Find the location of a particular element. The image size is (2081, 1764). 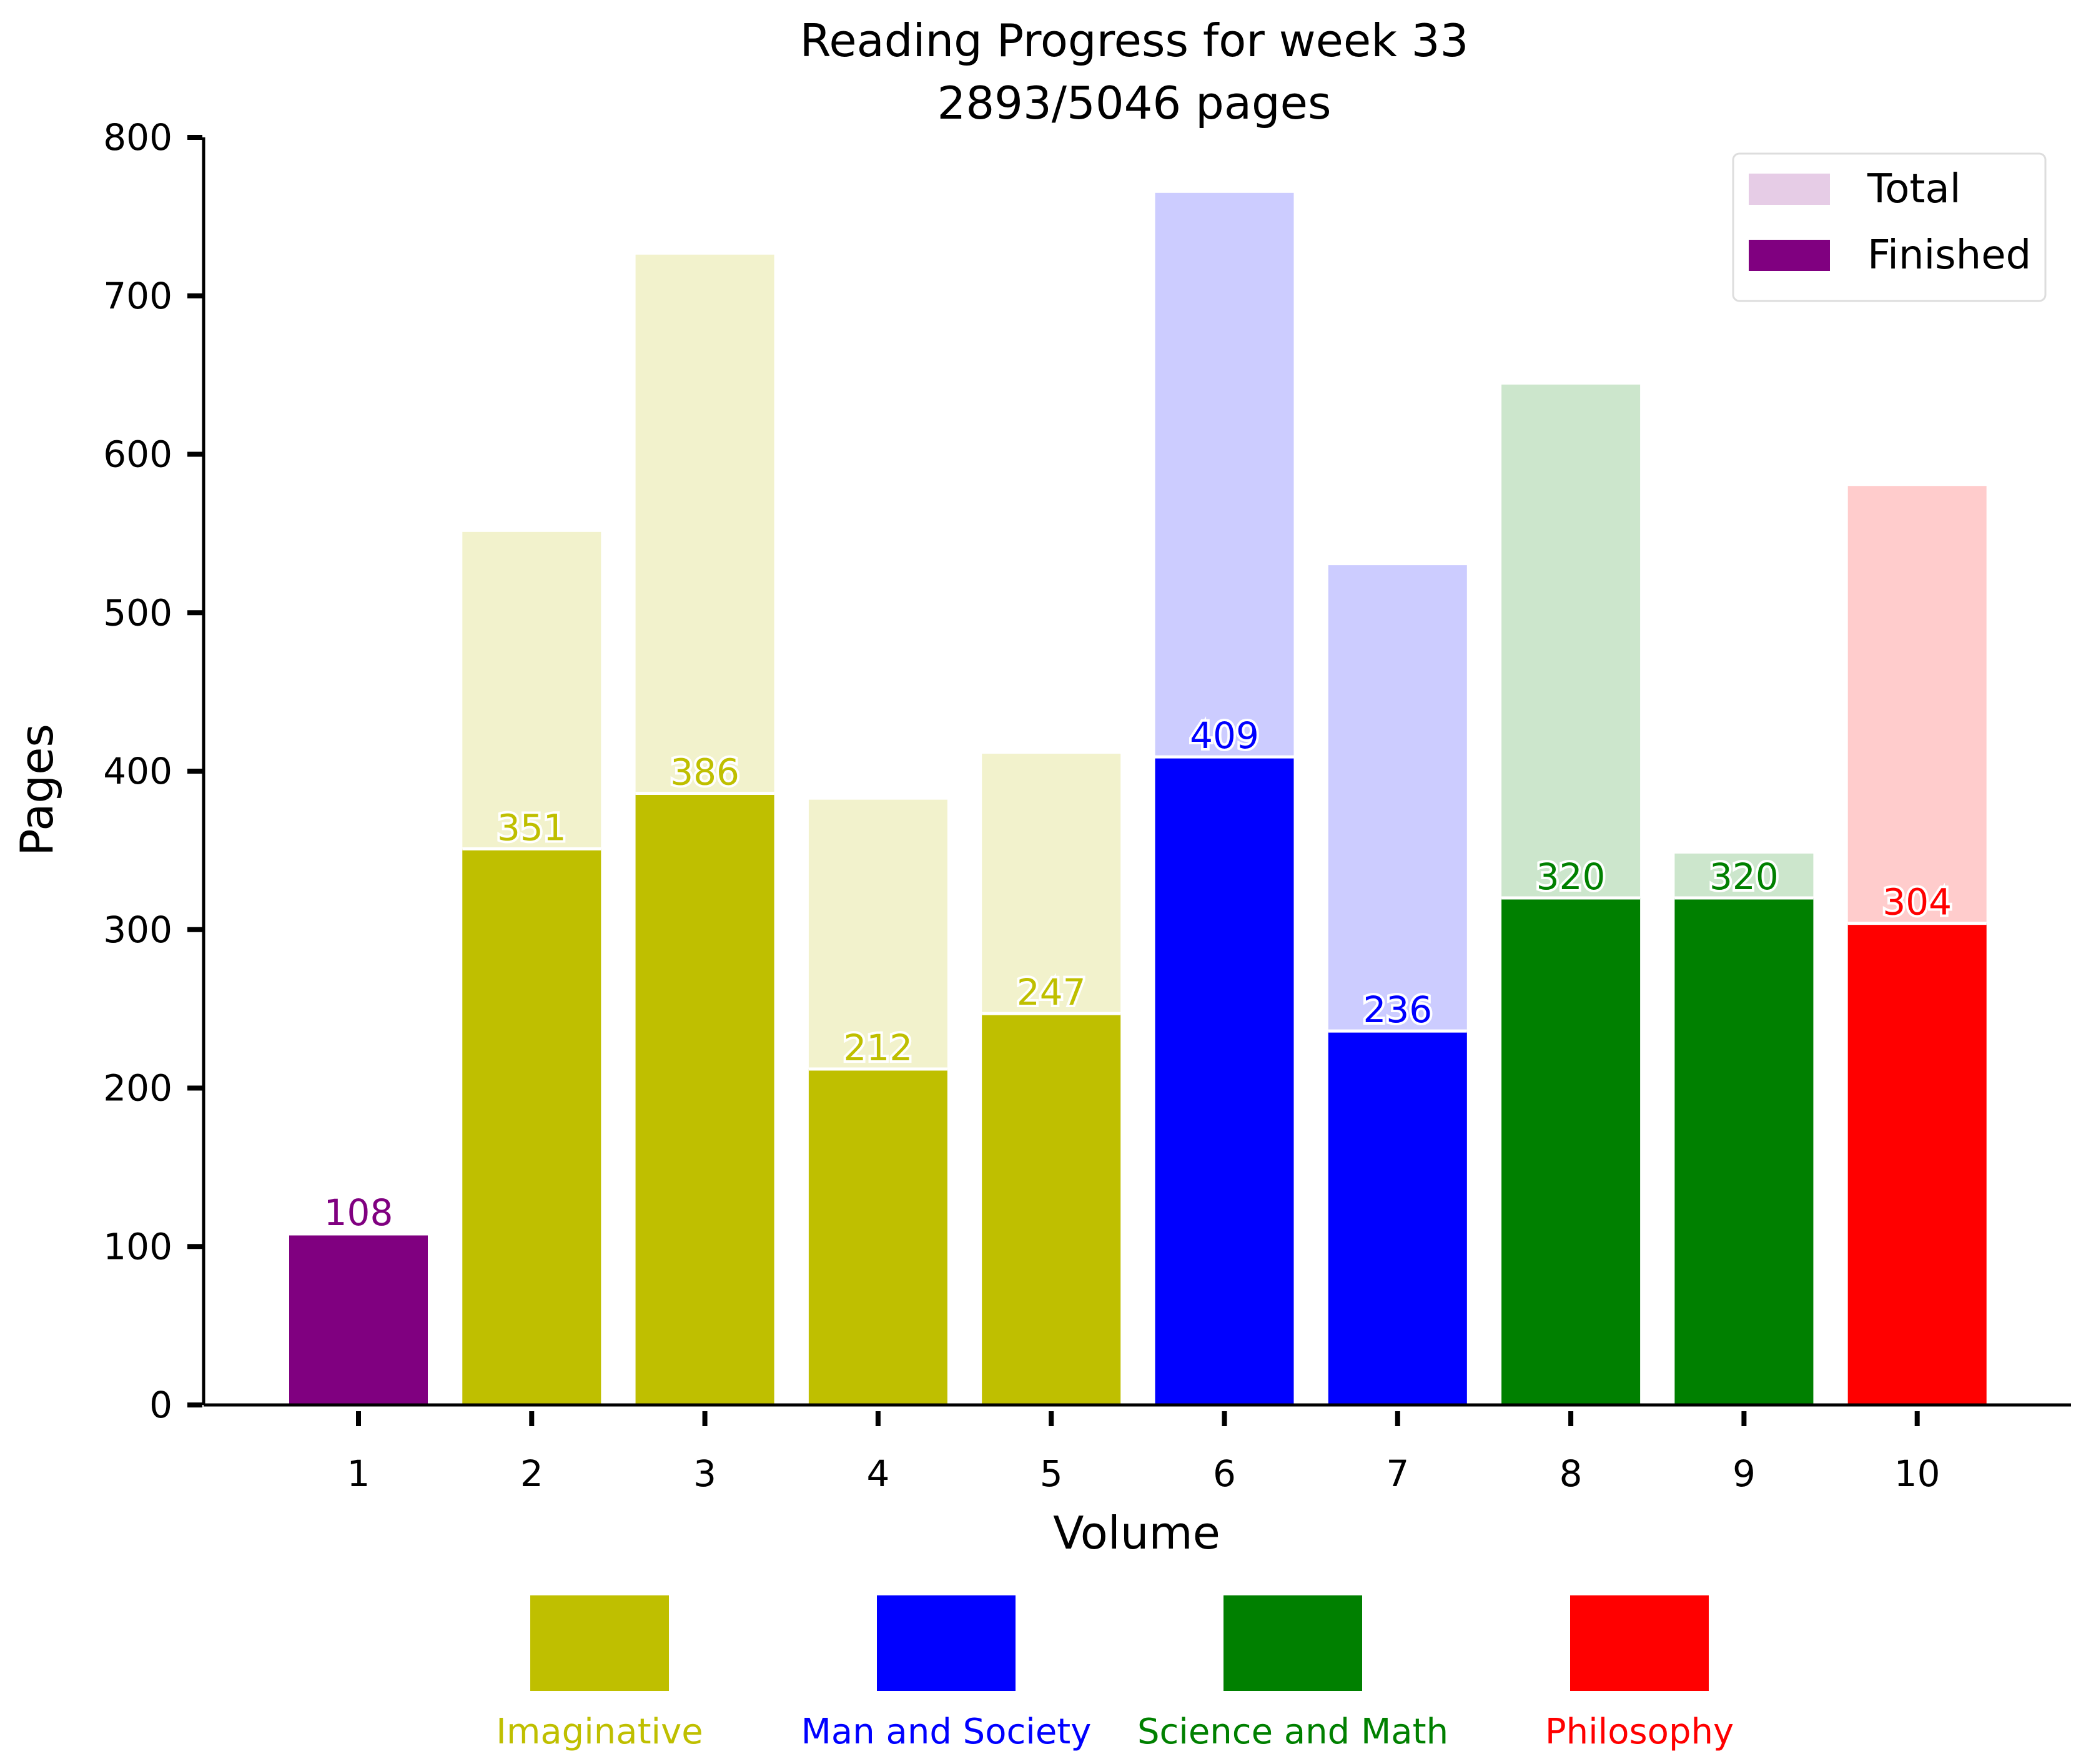

legend-label-finished: Finished is located at coordinates (1949, 255).